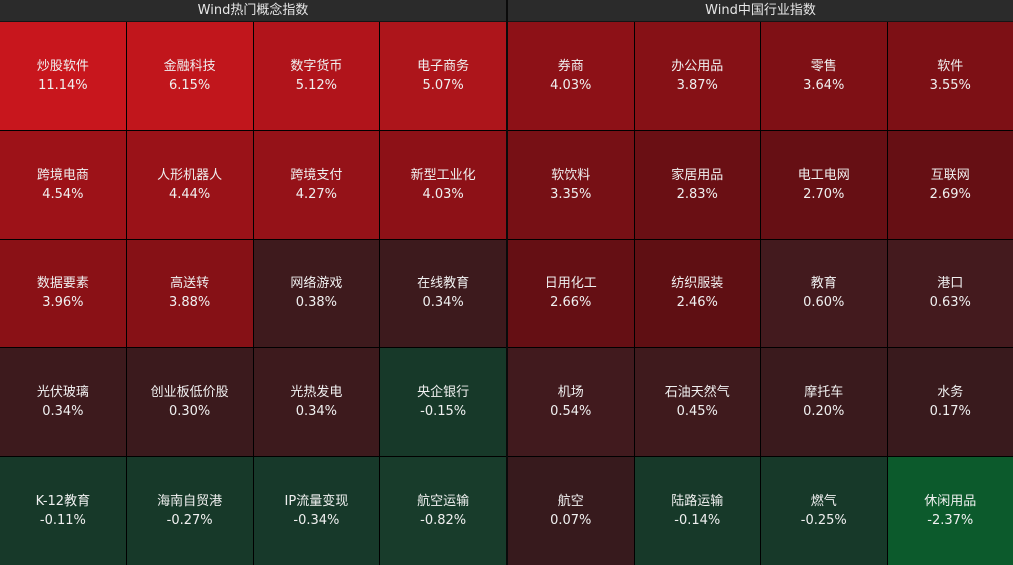 The width and height of the screenshot is (1013, 565). What do you see at coordinates (697, 303) in the screenshot?
I see `tile-change-percent: 2.46%` at bounding box center [697, 303].